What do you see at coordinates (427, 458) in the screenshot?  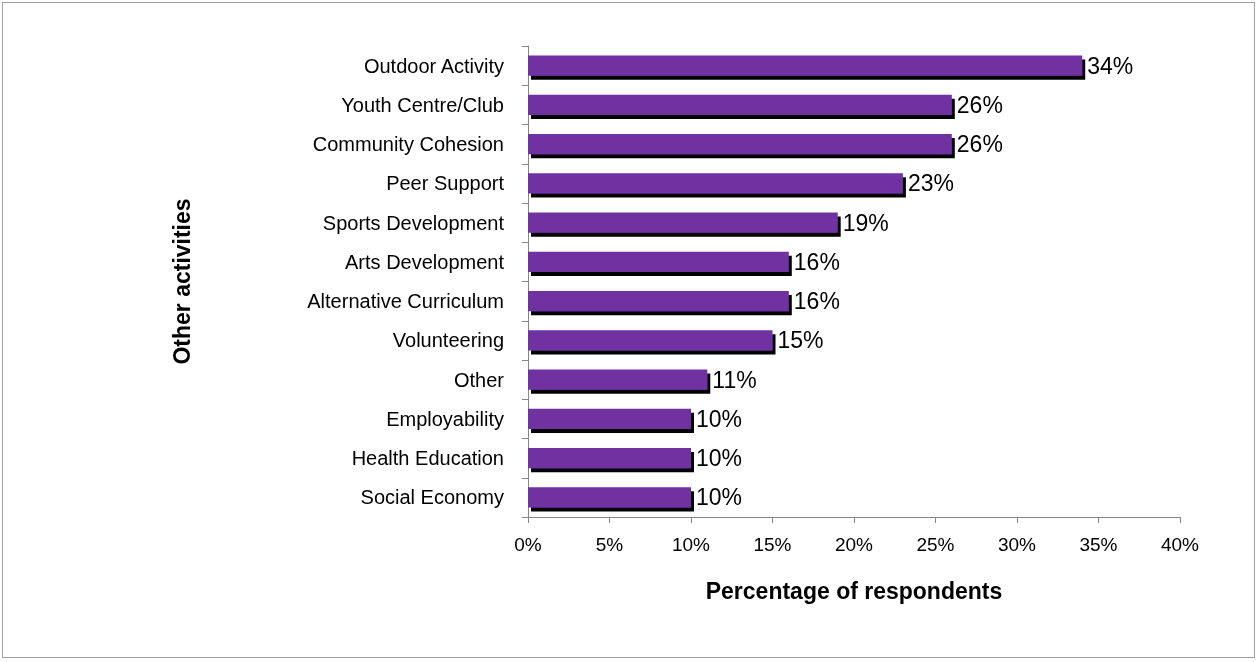 I see `y-tick-label: Health Education` at bounding box center [427, 458].